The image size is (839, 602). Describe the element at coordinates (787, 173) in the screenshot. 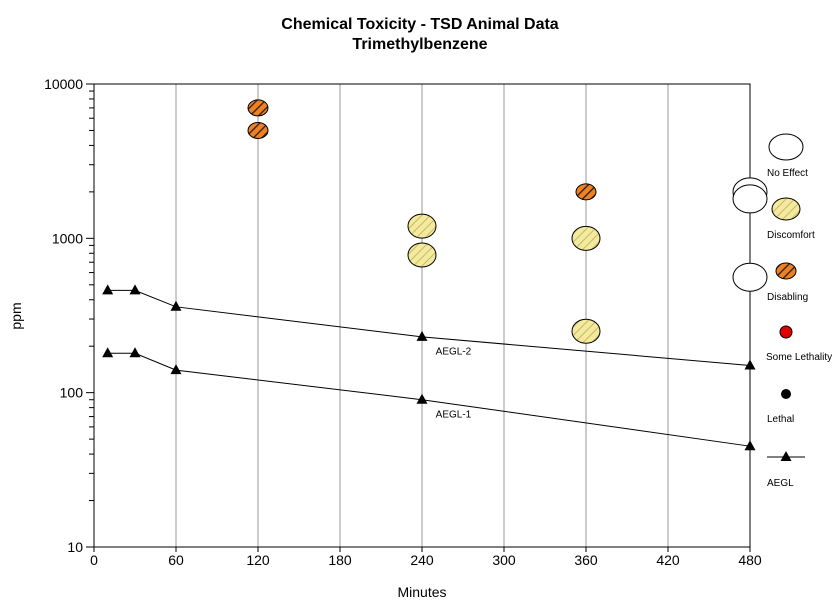

I see `legend-label: No Effect` at that location.